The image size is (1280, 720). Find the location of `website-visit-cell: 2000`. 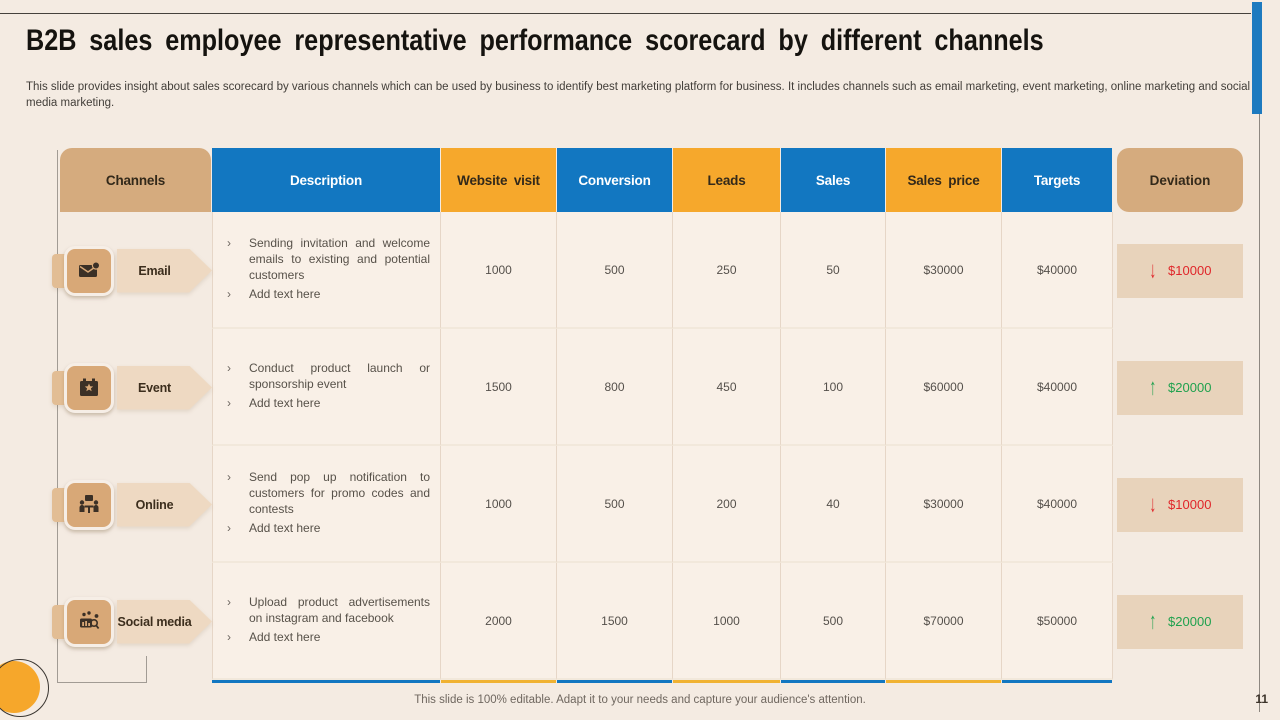

website-visit-cell: 2000 is located at coordinates (499, 621).